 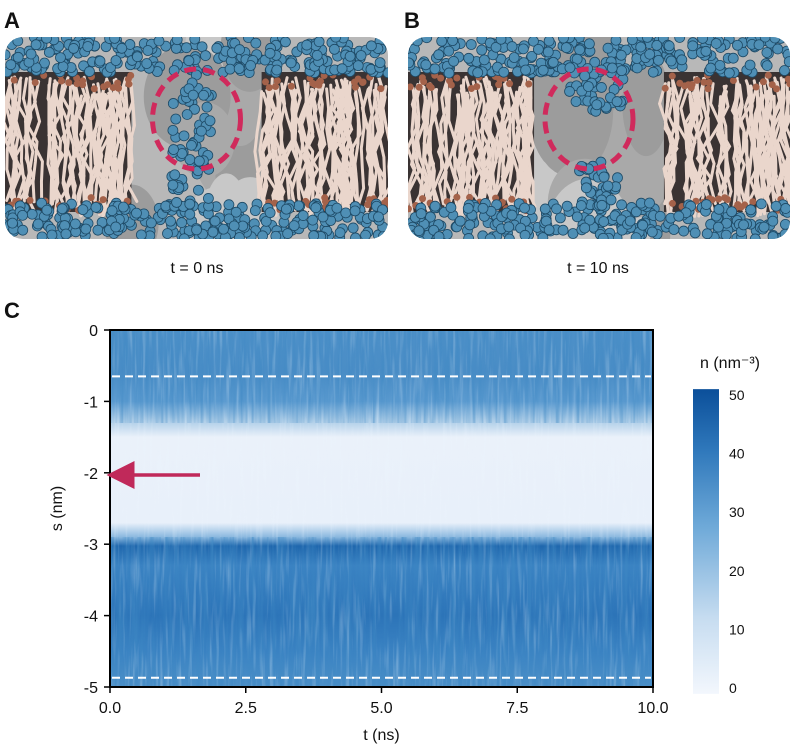 What do you see at coordinates (598, 268) in the screenshot?
I see `caption: t = 10 ns` at bounding box center [598, 268].